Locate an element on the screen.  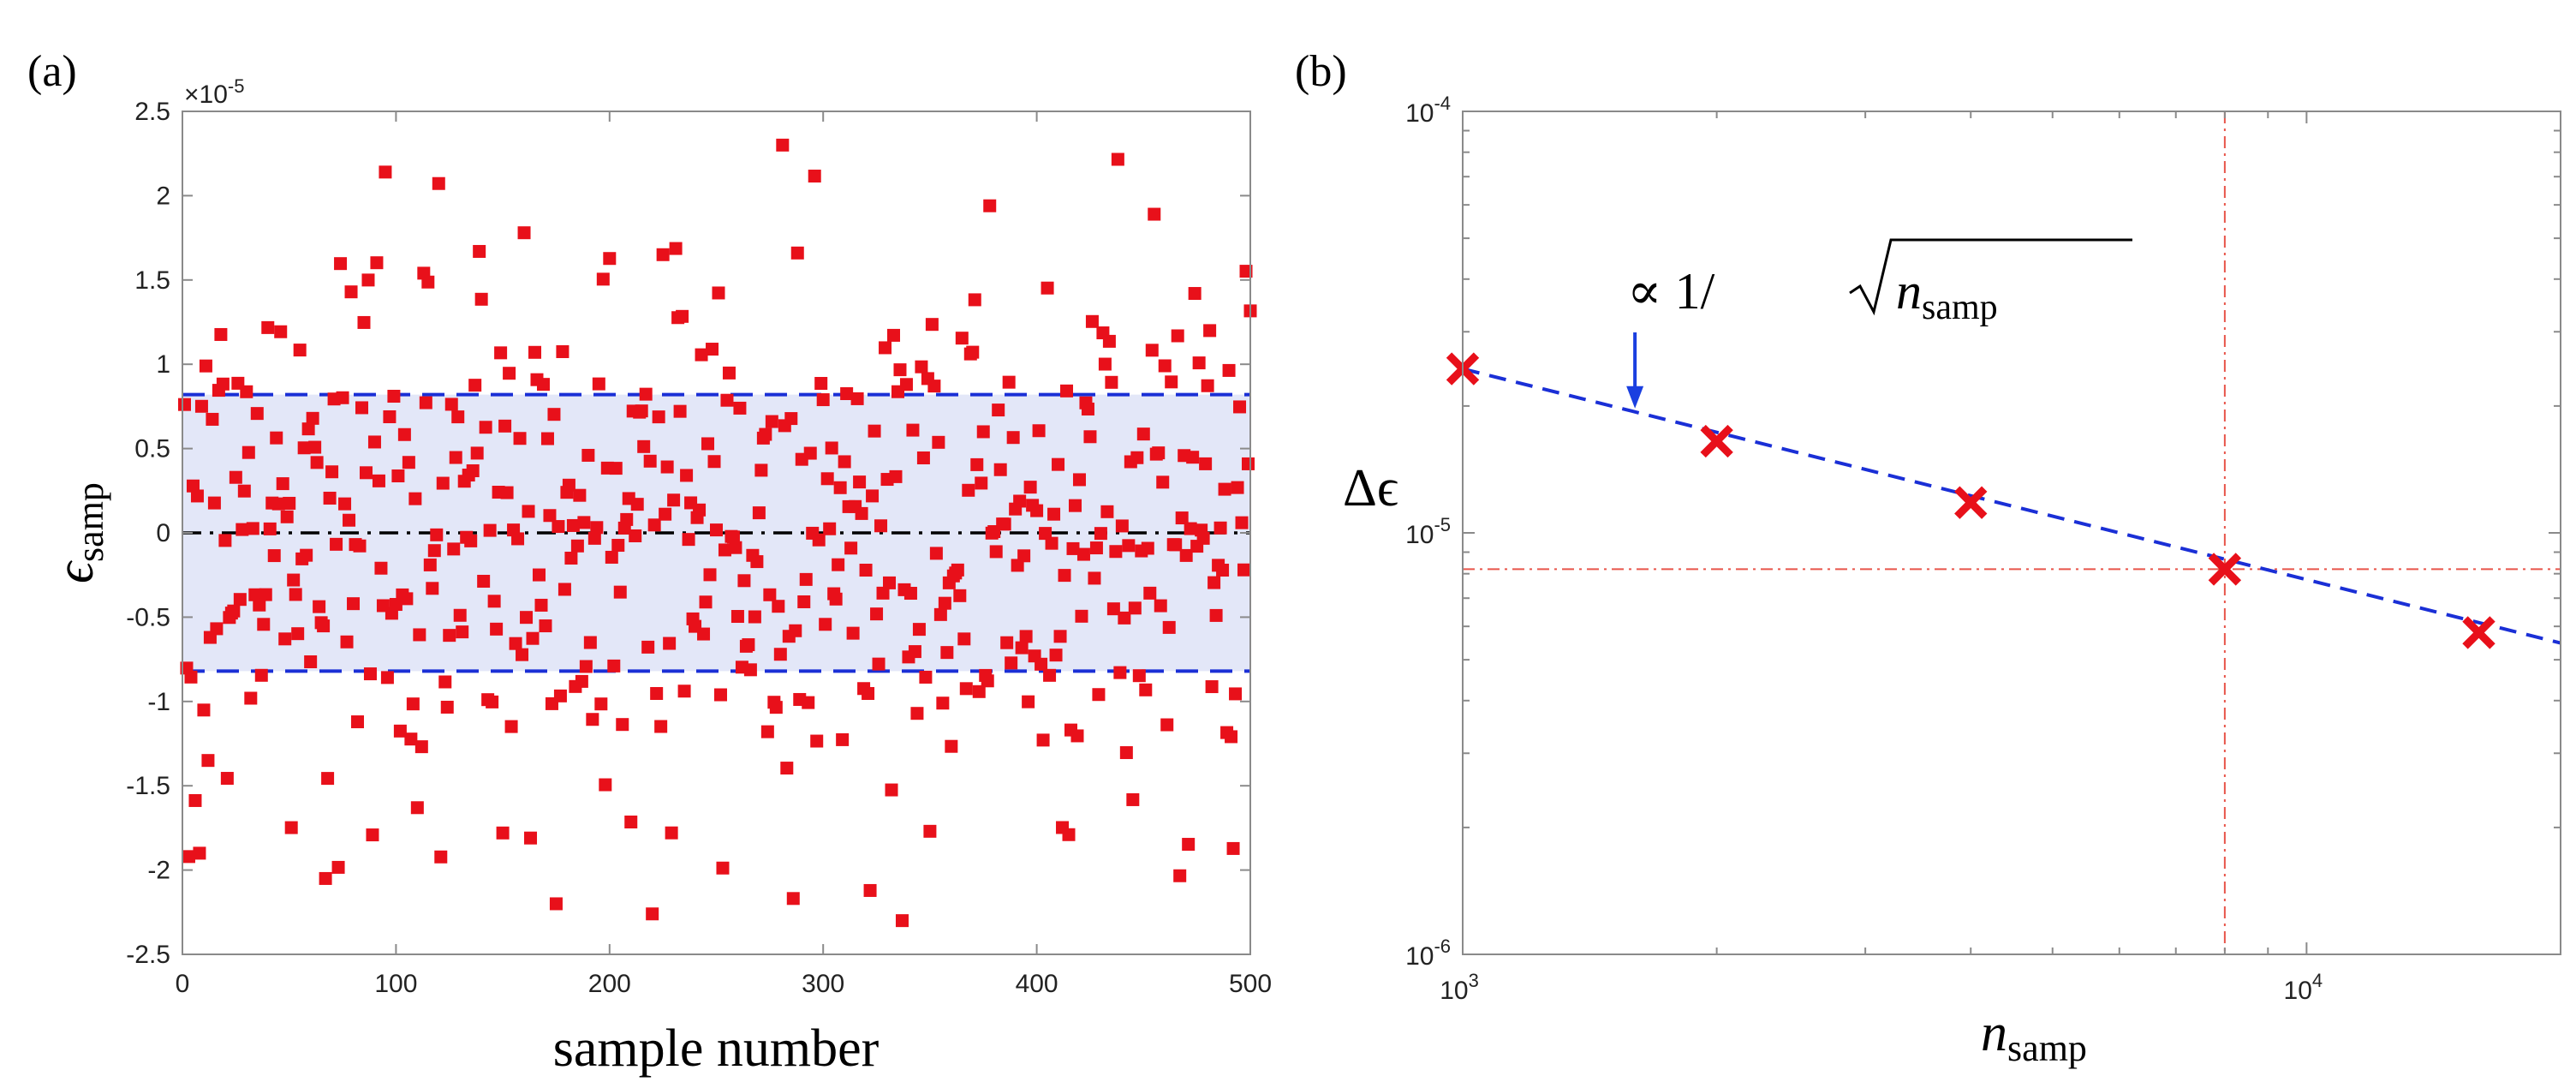
x-tick-label: 500 is located at coordinates (1250, 984).